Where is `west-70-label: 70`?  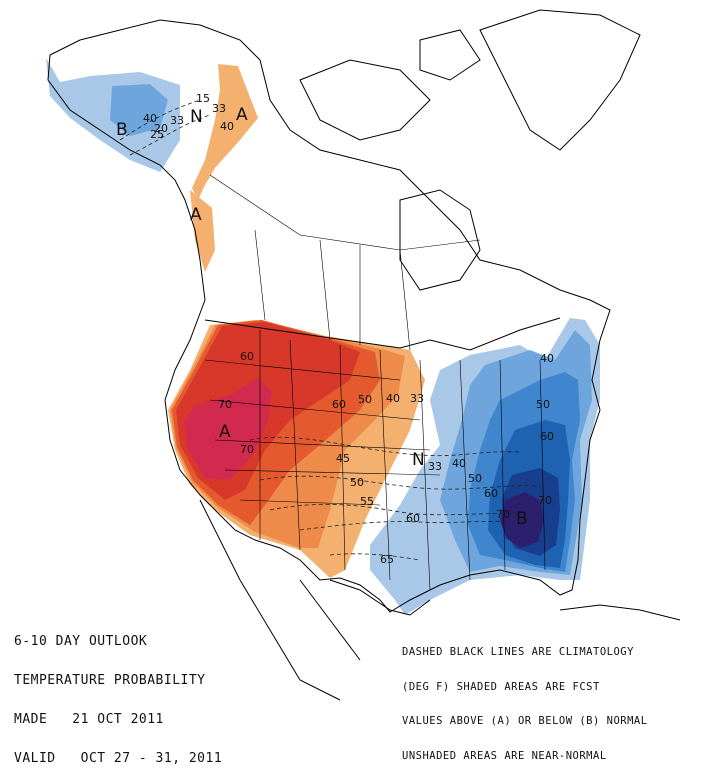 west-70-label: 70 is located at coordinates (225, 404).